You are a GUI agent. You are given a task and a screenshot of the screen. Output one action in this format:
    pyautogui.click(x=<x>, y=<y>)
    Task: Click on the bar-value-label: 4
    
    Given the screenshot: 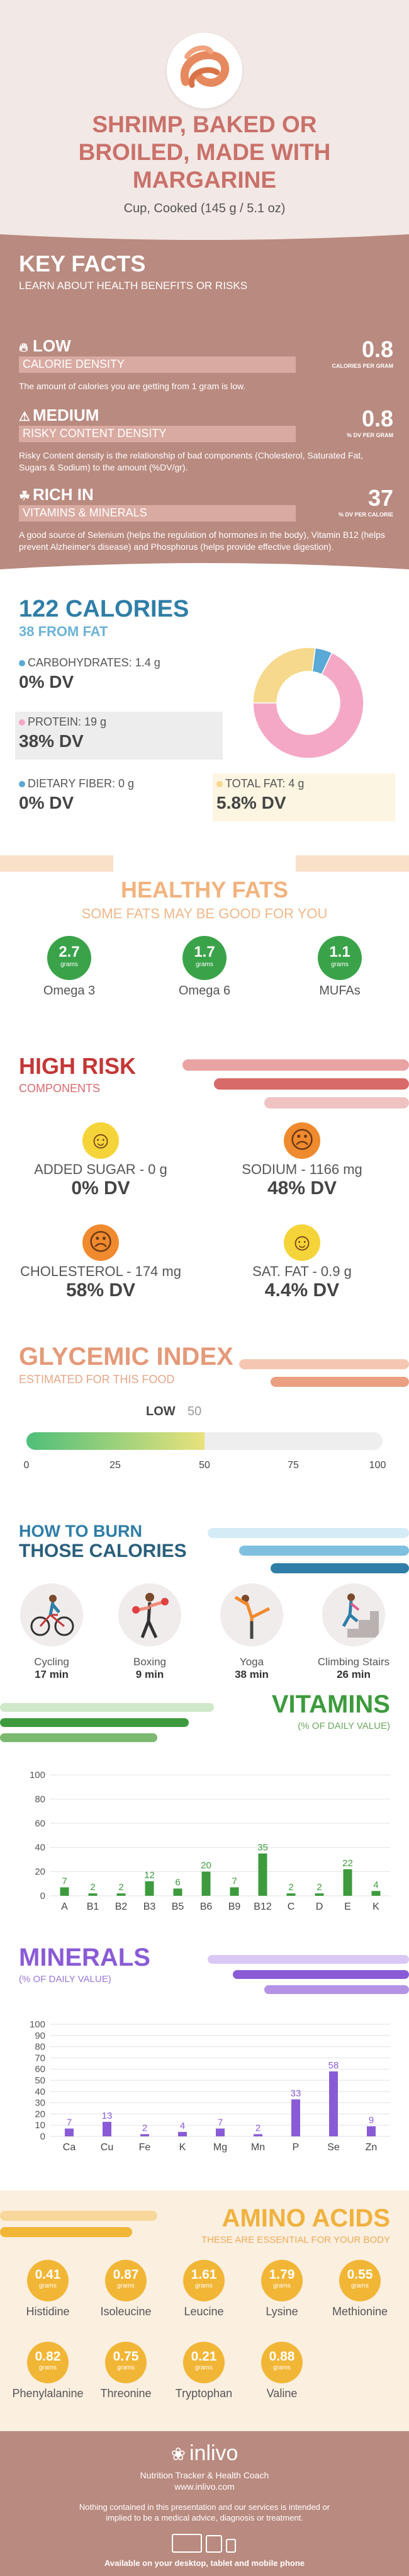 What is the action you would take?
    pyautogui.click(x=182, y=2126)
    